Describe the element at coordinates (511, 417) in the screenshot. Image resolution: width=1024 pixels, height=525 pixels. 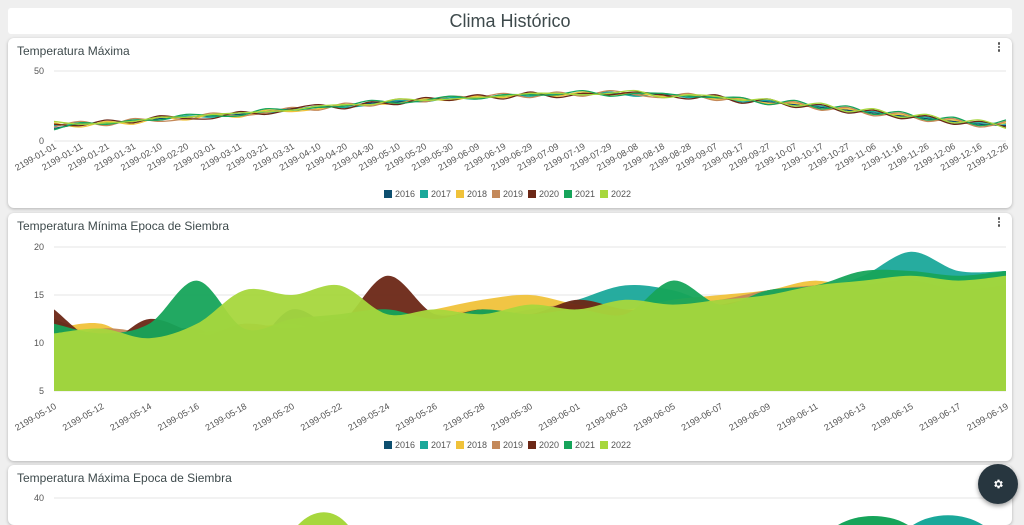
I see `x-tick-label: 2199-05-30` at that location.